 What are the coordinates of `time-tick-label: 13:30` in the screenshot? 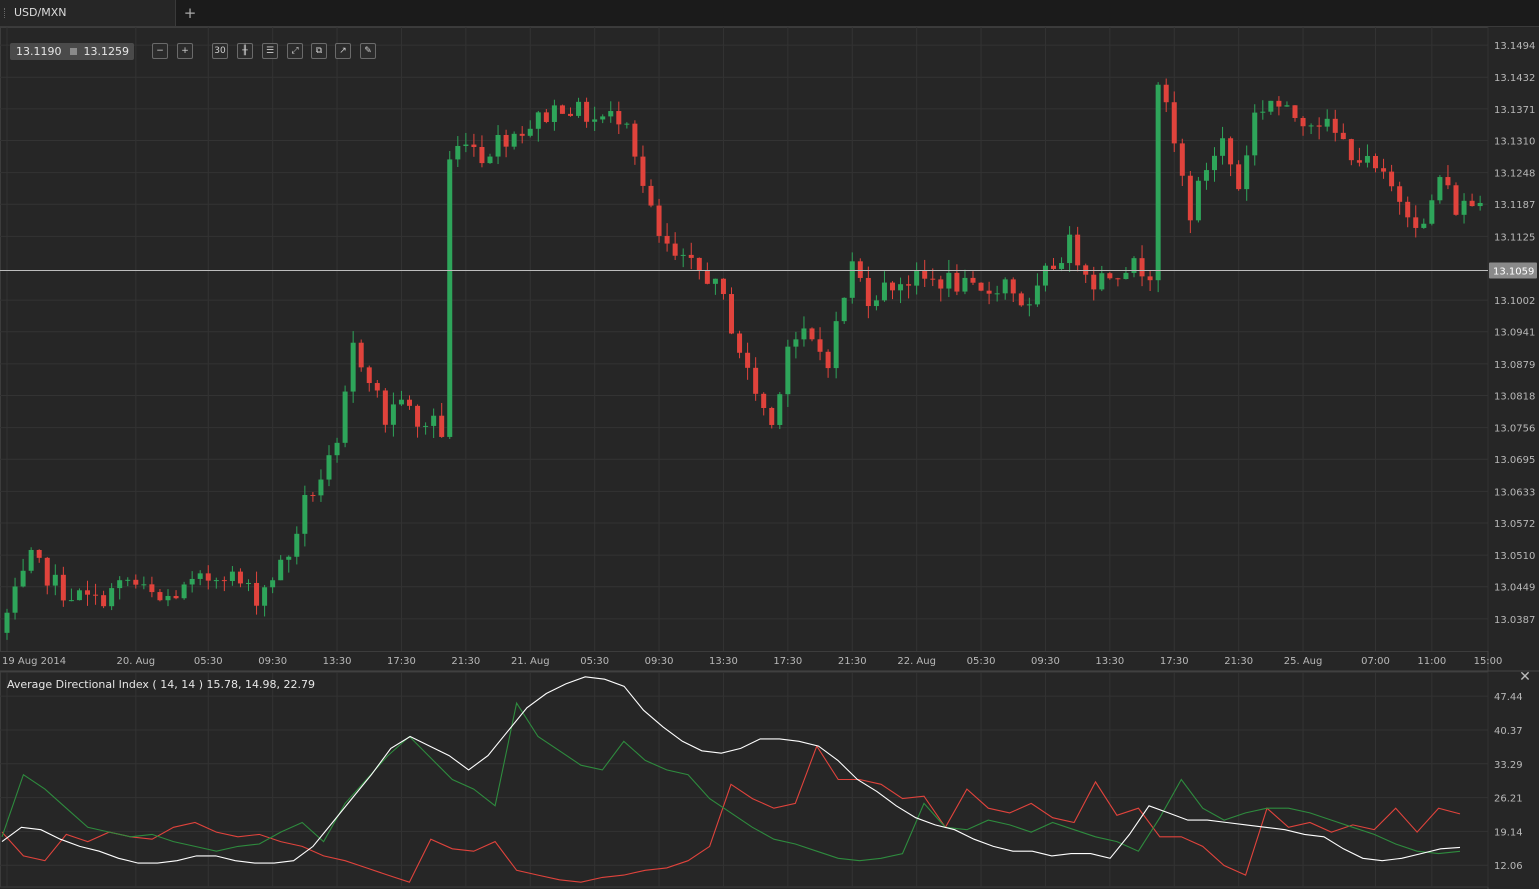 It's located at (337, 661).